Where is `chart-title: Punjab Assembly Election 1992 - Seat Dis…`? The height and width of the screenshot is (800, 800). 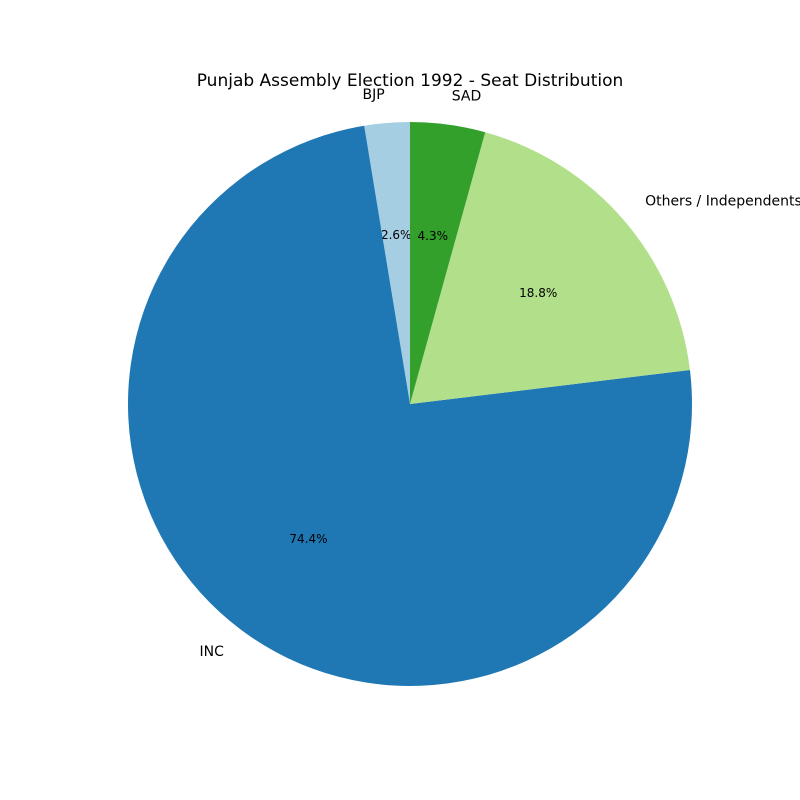 chart-title: Punjab Assembly Election 1992 - Seat Dis… is located at coordinates (410, 81).